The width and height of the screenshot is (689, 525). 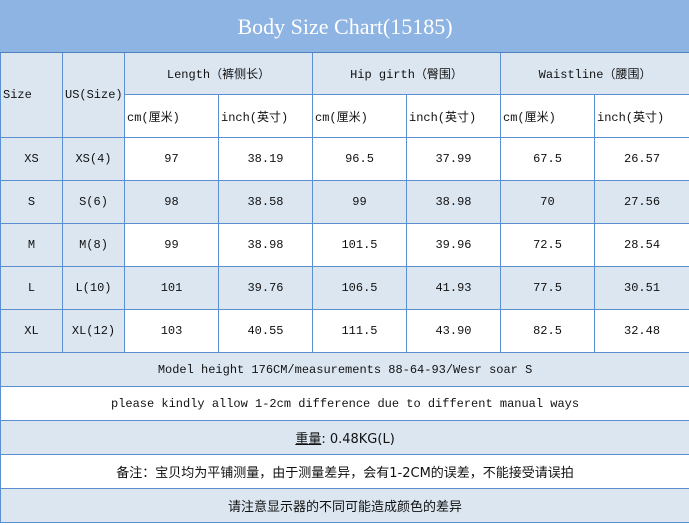 What do you see at coordinates (93, 95) in the screenshot?
I see `header-us-size: US(Size)` at bounding box center [93, 95].